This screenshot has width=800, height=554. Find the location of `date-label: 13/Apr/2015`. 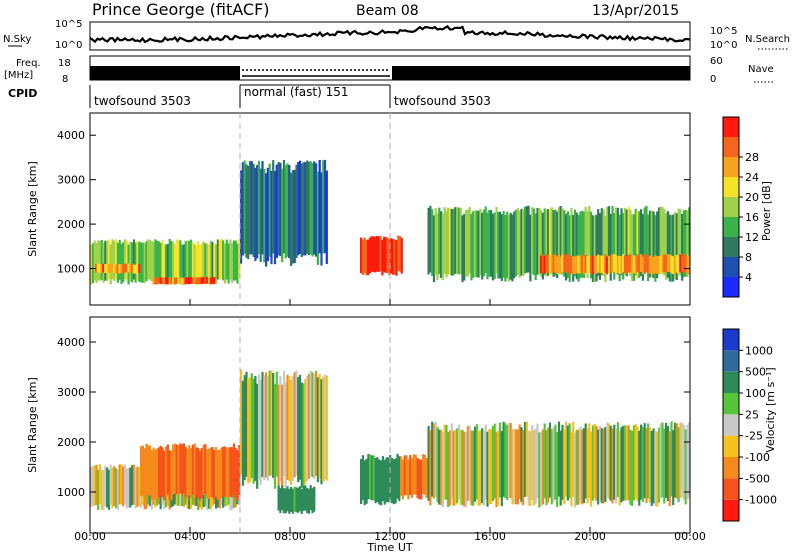

date-label: 13/Apr/2015 is located at coordinates (635, 11).